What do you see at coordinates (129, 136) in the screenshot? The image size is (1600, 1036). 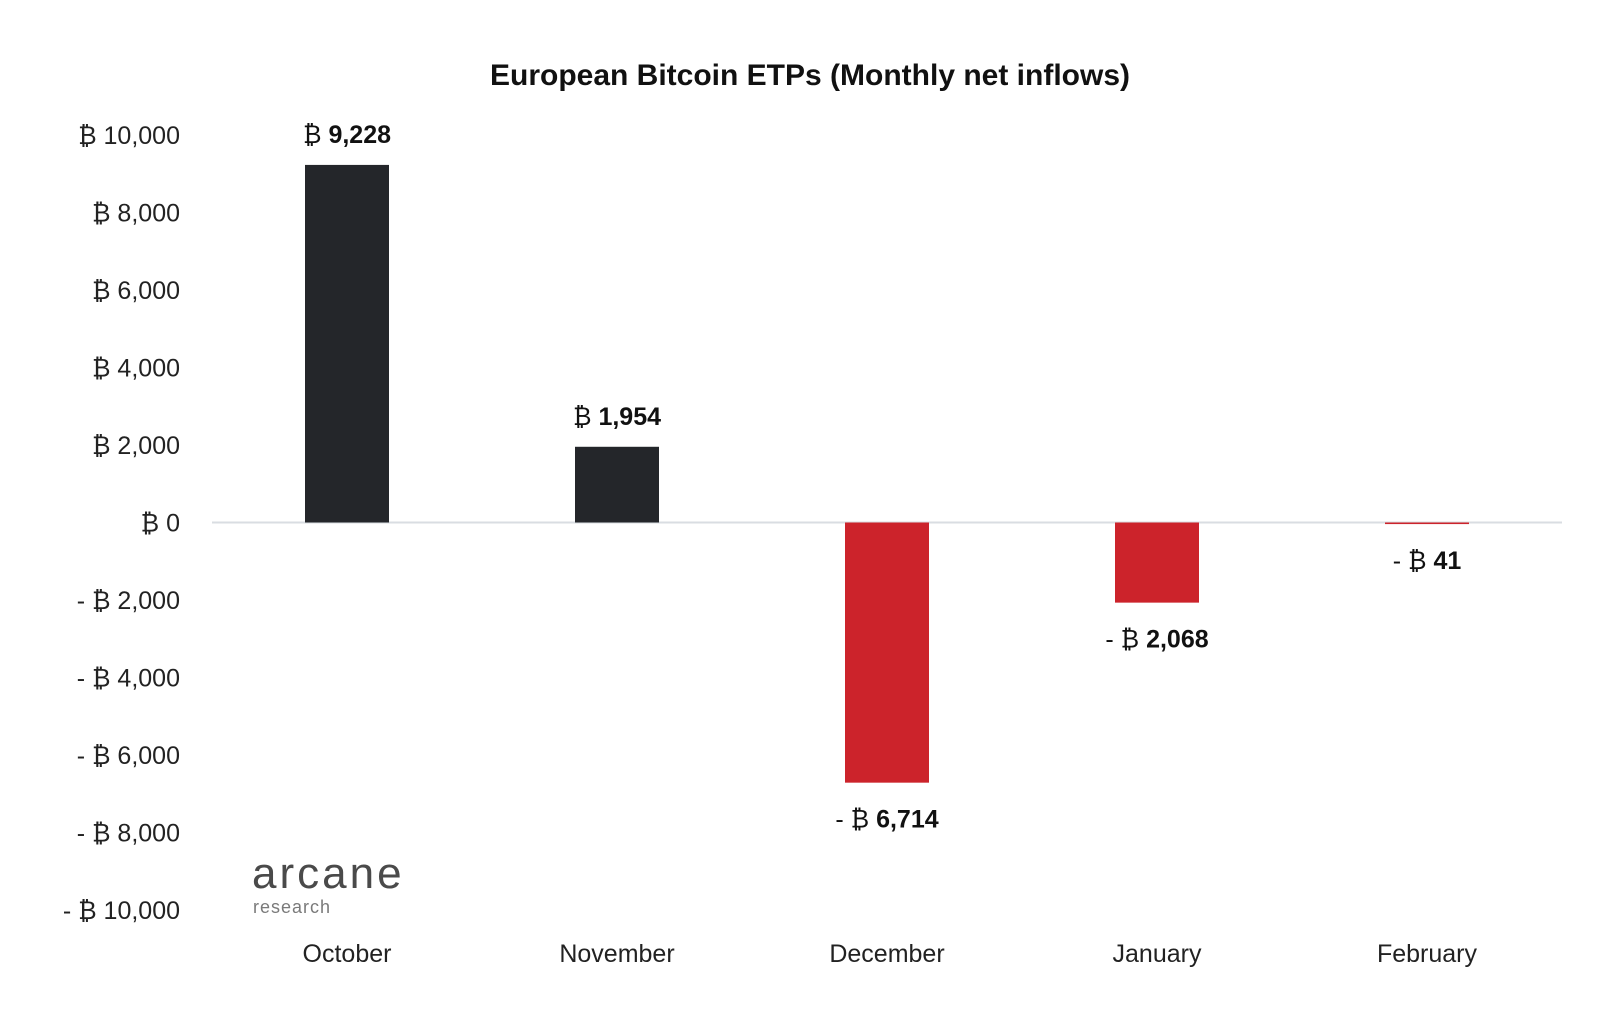 I see `y-tick-label: ₿ 10,000` at bounding box center [129, 136].